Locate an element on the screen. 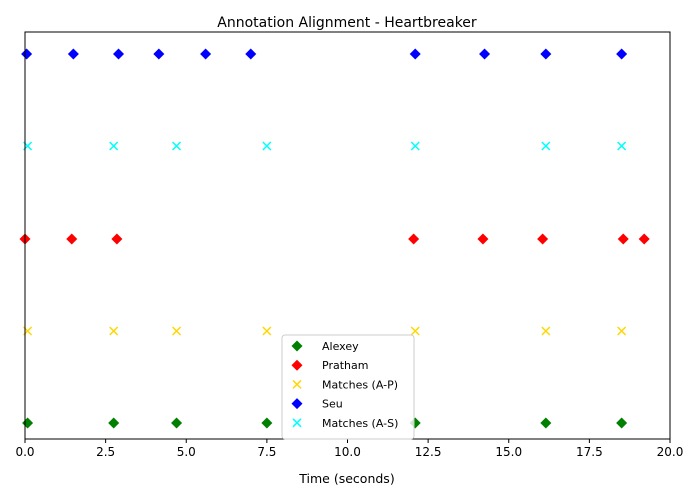 This screenshot has width=700, height=504. series-seu is located at coordinates (324, 54).